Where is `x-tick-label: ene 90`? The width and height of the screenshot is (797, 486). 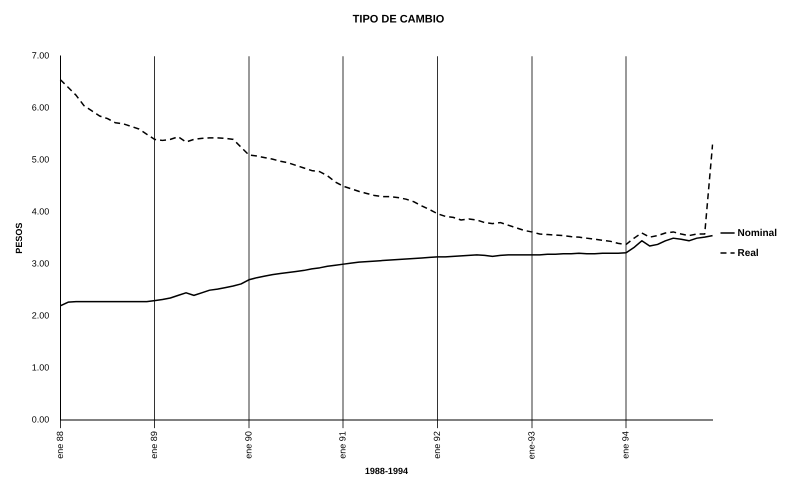
x-tick-label: ene 90 is located at coordinates (248, 445).